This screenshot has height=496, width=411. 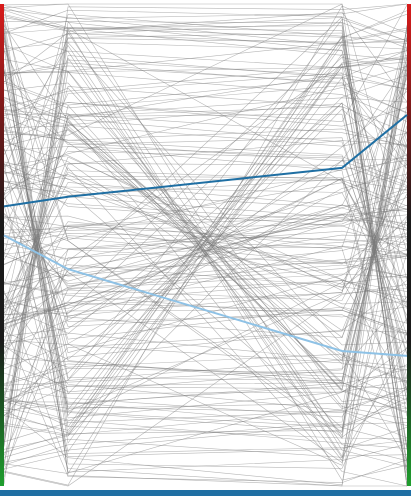 What do you see at coordinates (409, 245) in the screenshot?
I see `axis-color-bar-right` at bounding box center [409, 245].